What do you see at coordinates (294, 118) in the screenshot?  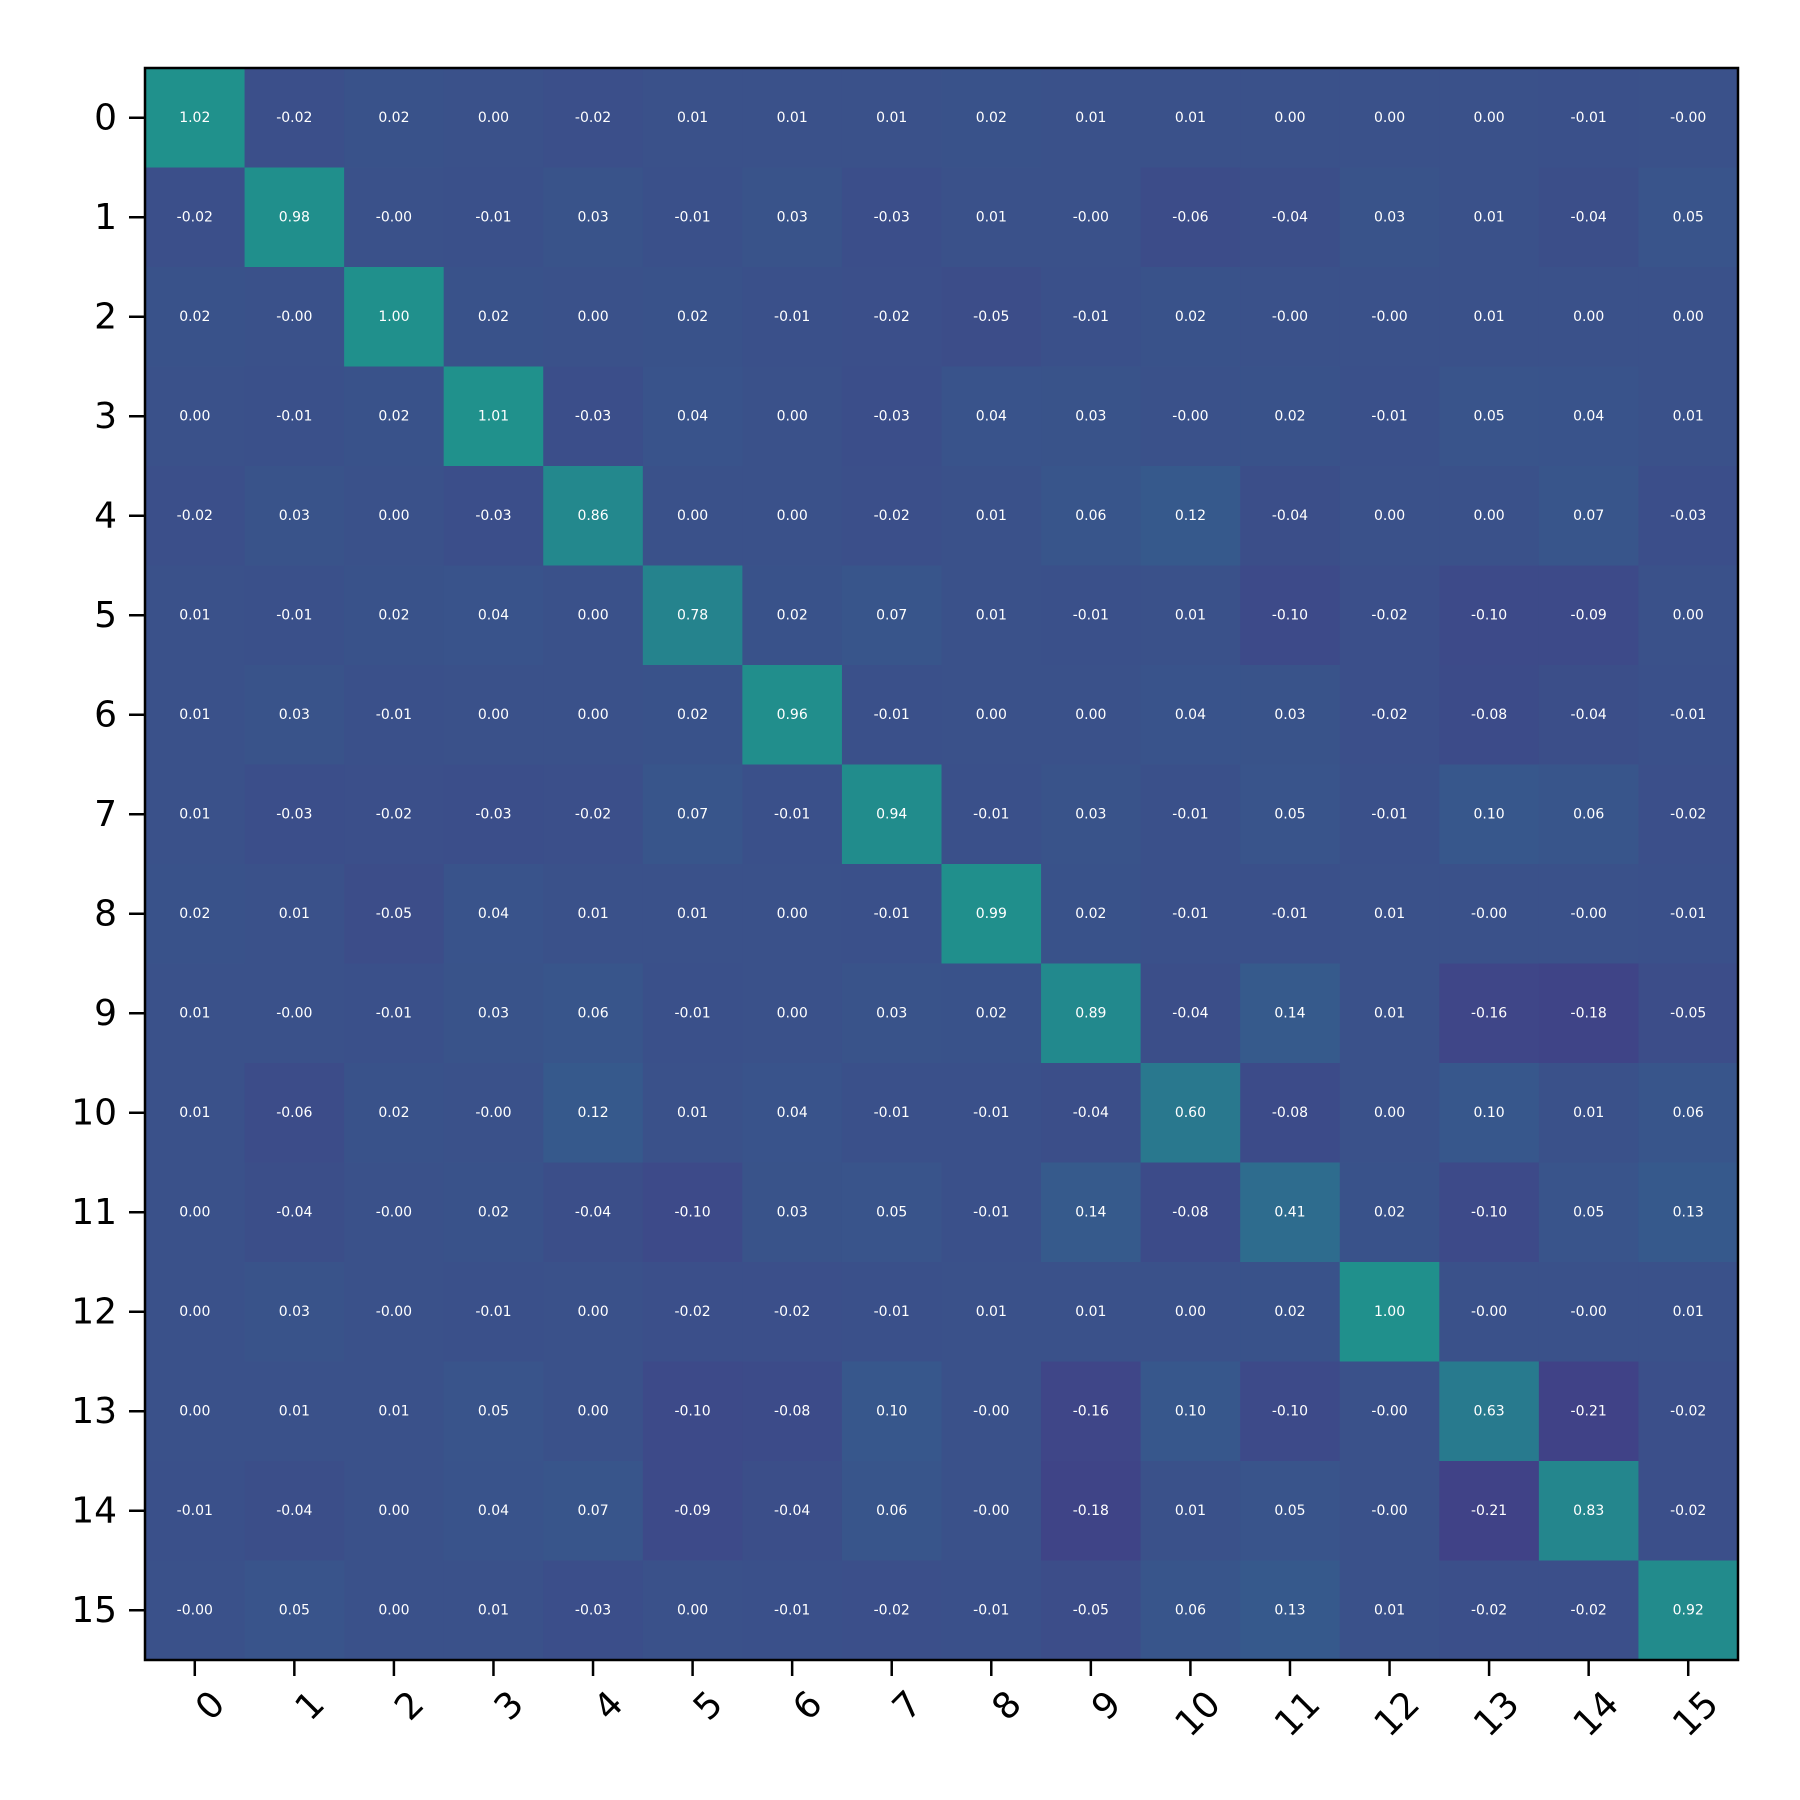 I see `cell-value-label-0-1: -0.02` at bounding box center [294, 118].